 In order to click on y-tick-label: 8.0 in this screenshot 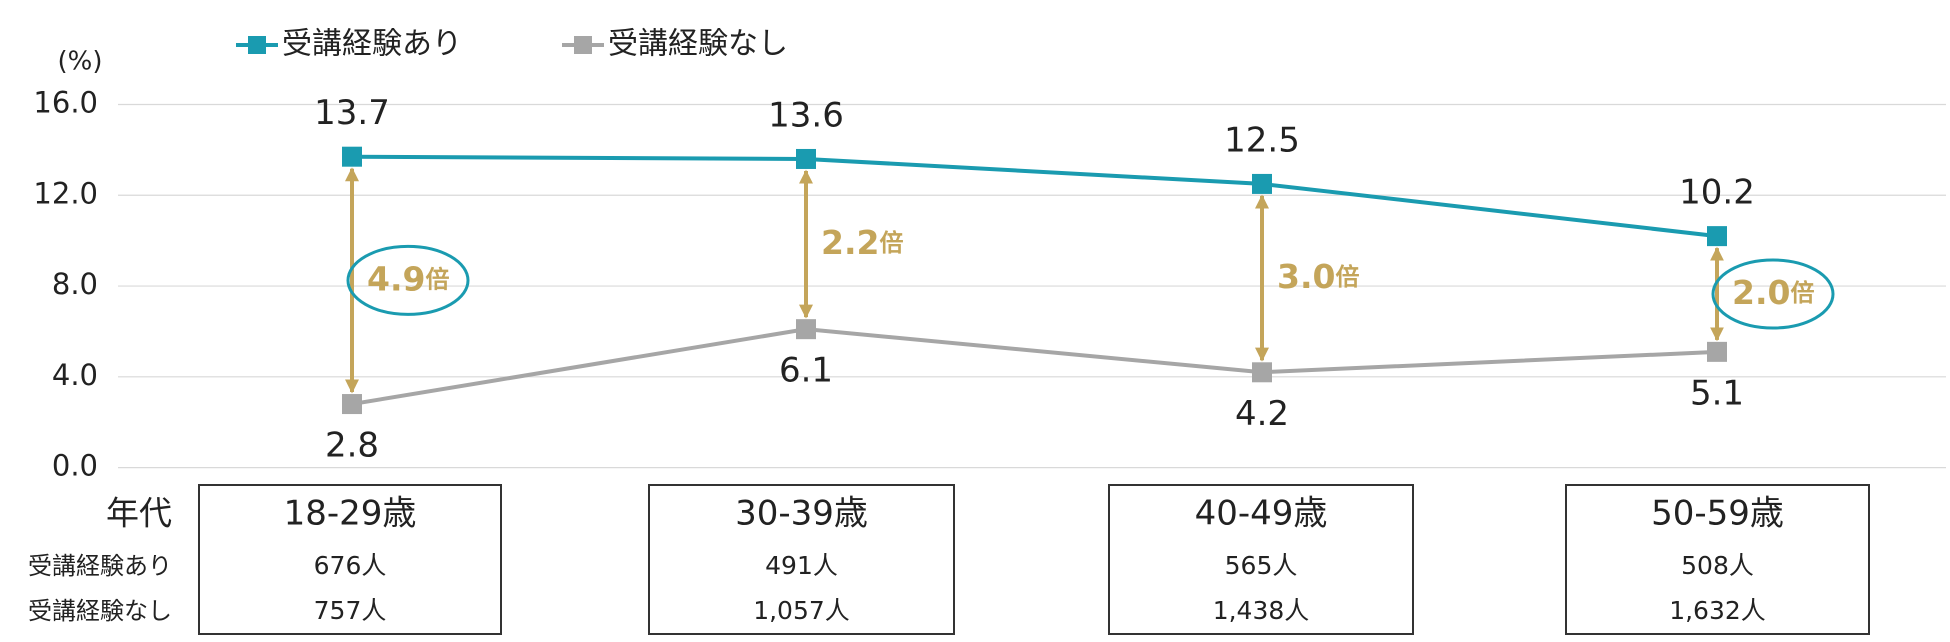, I will do `click(75, 284)`.